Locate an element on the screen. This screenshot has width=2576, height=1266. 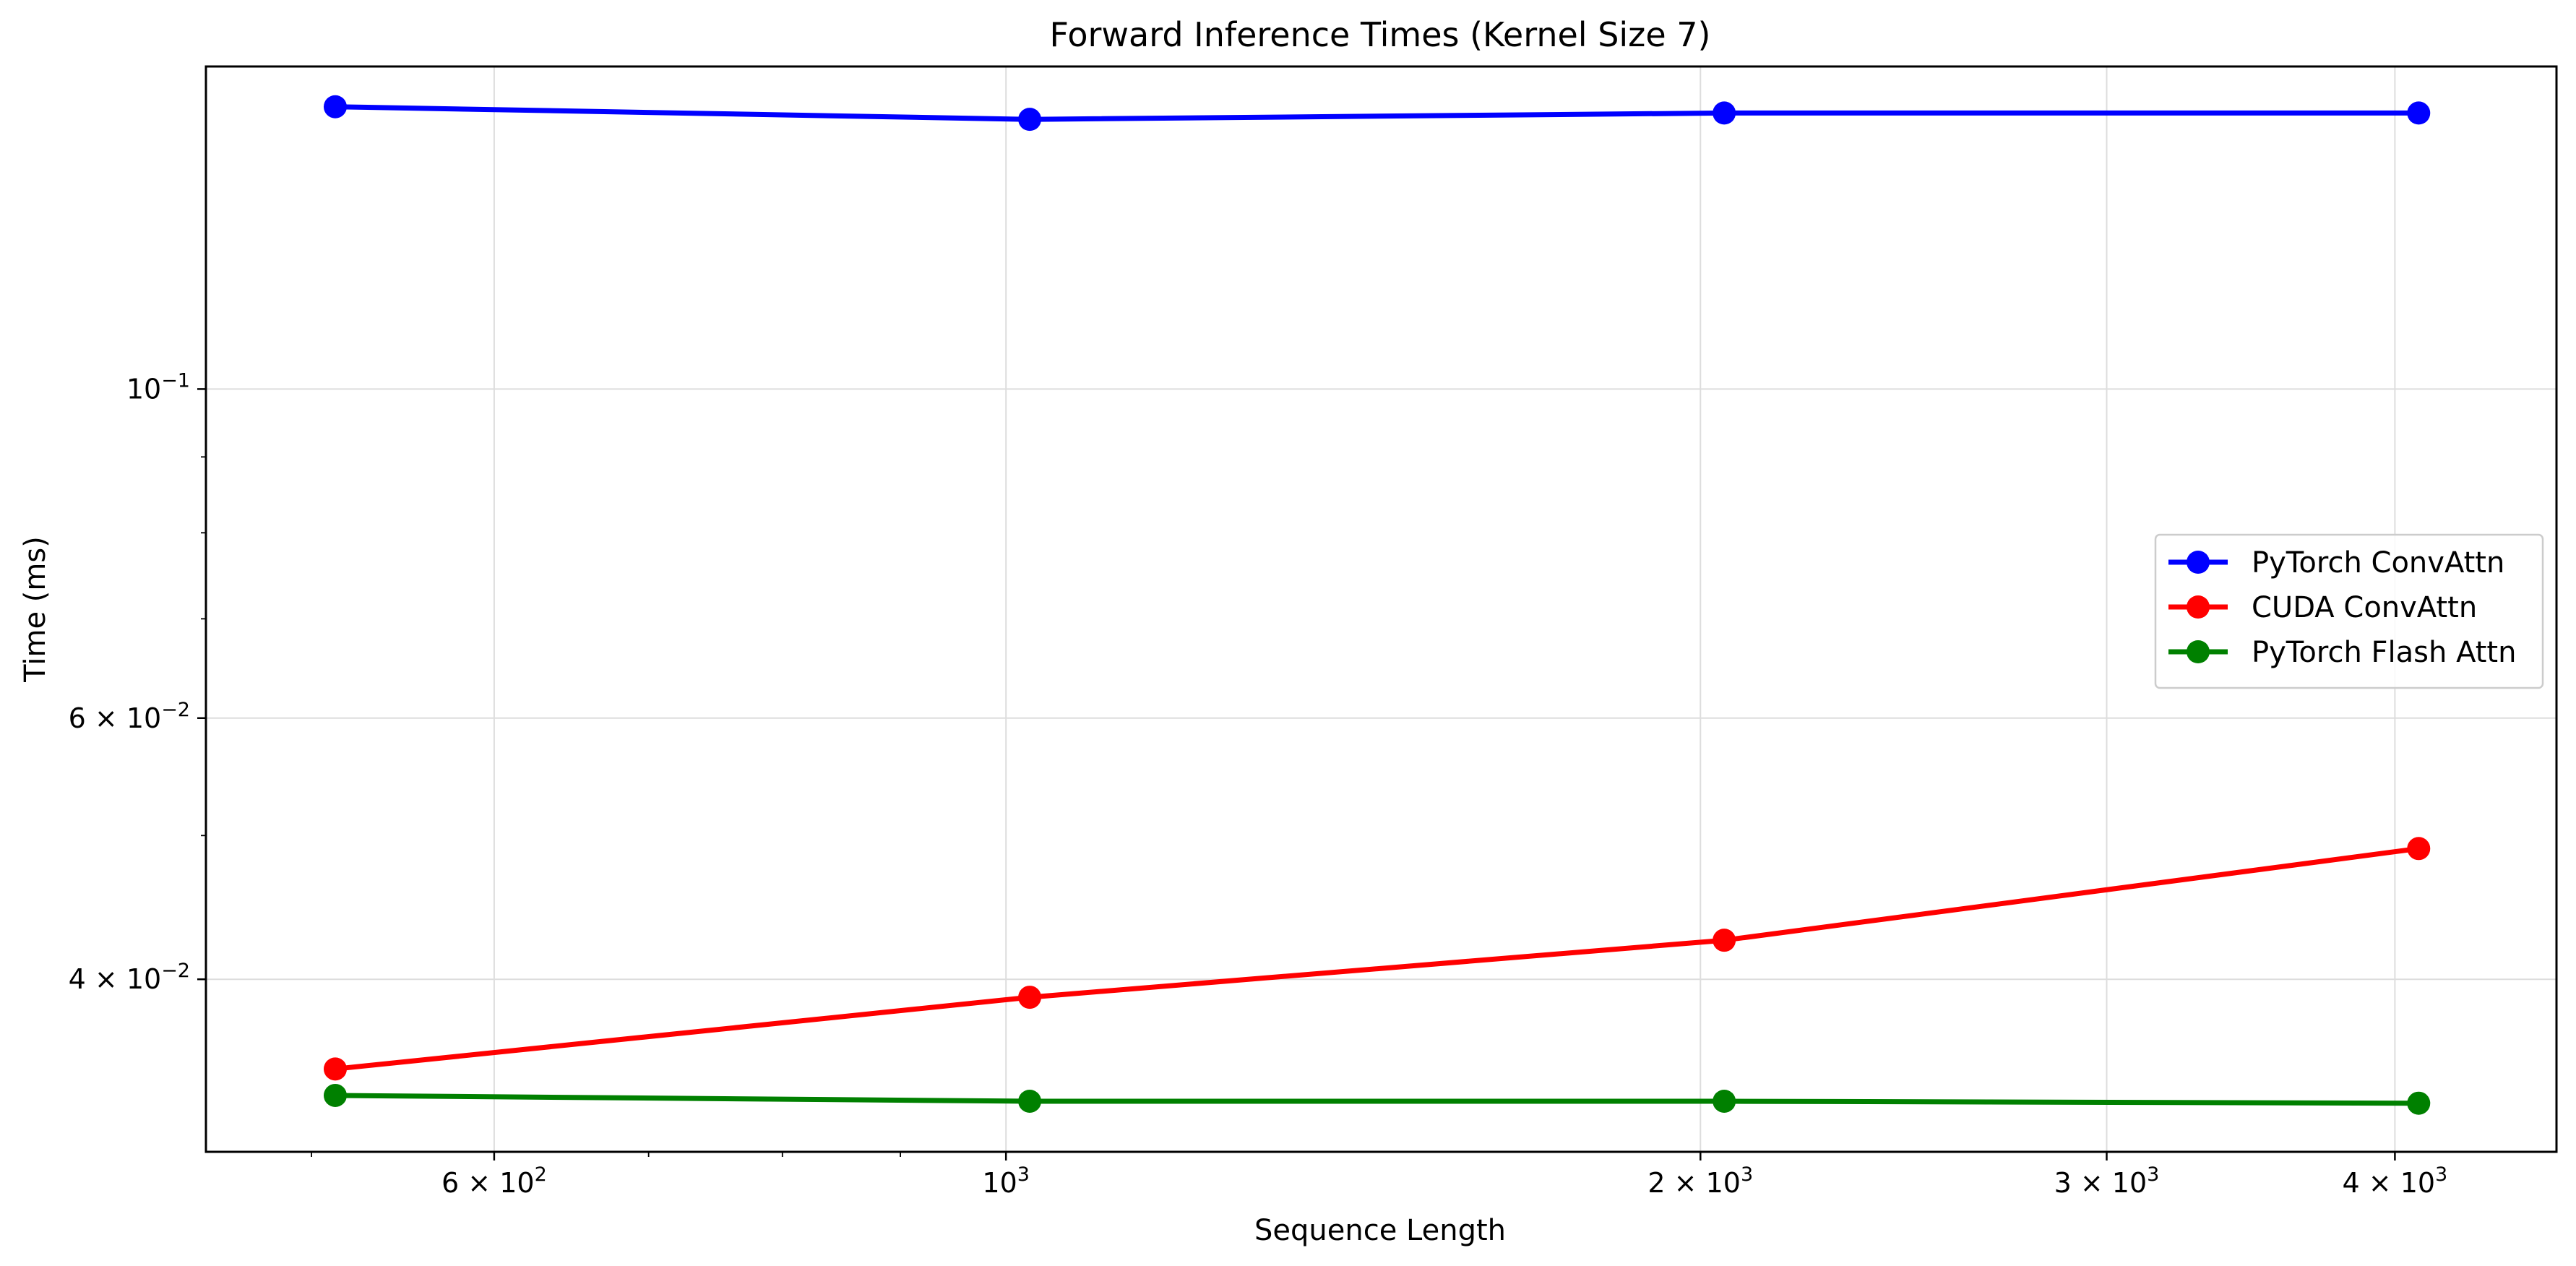
chart-title: Forward Inference Times (Kernel Size 7) is located at coordinates (1380, 34).